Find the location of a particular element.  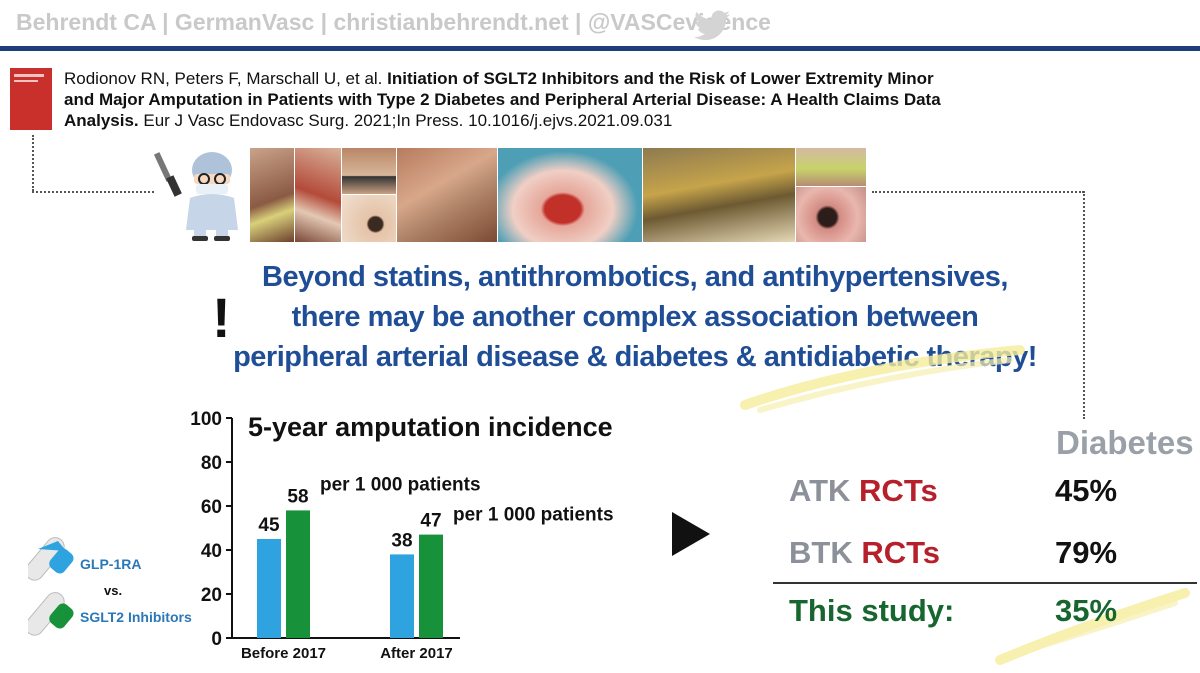

row-study-value: 35% is located at coordinates (1086, 610).